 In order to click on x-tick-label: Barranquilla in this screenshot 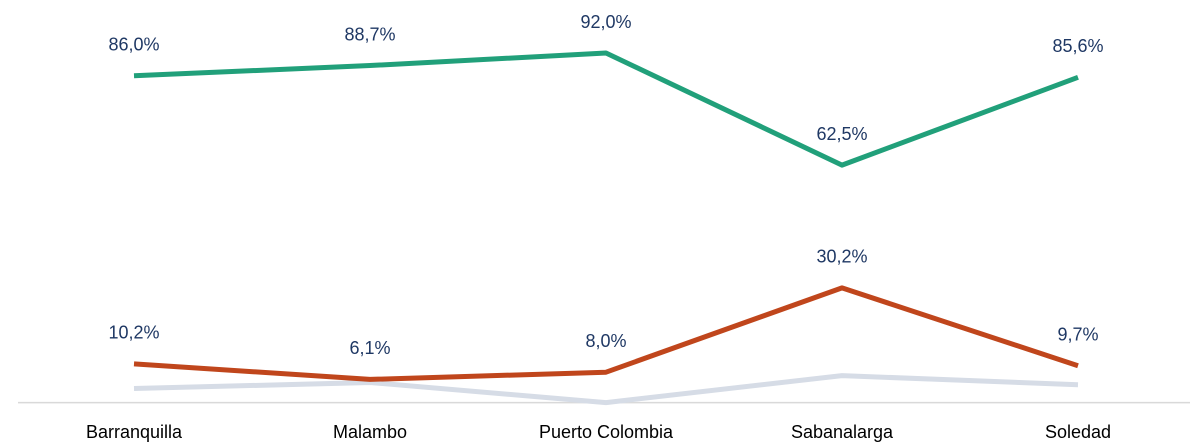, I will do `click(134, 432)`.